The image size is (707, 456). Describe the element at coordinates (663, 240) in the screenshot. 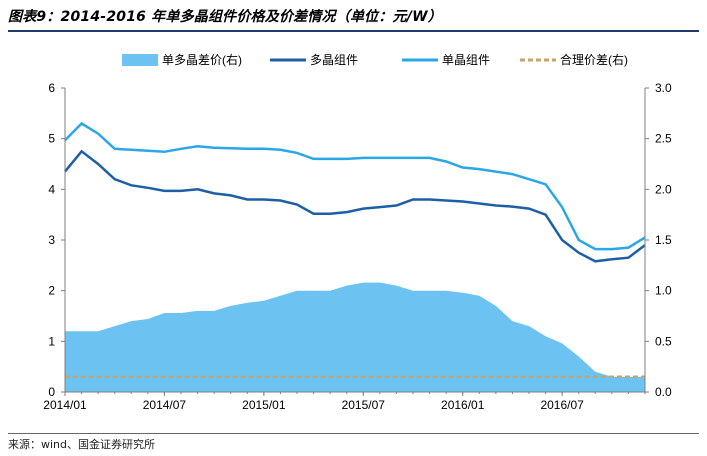

I see `right-tick-label: 1.5` at that location.